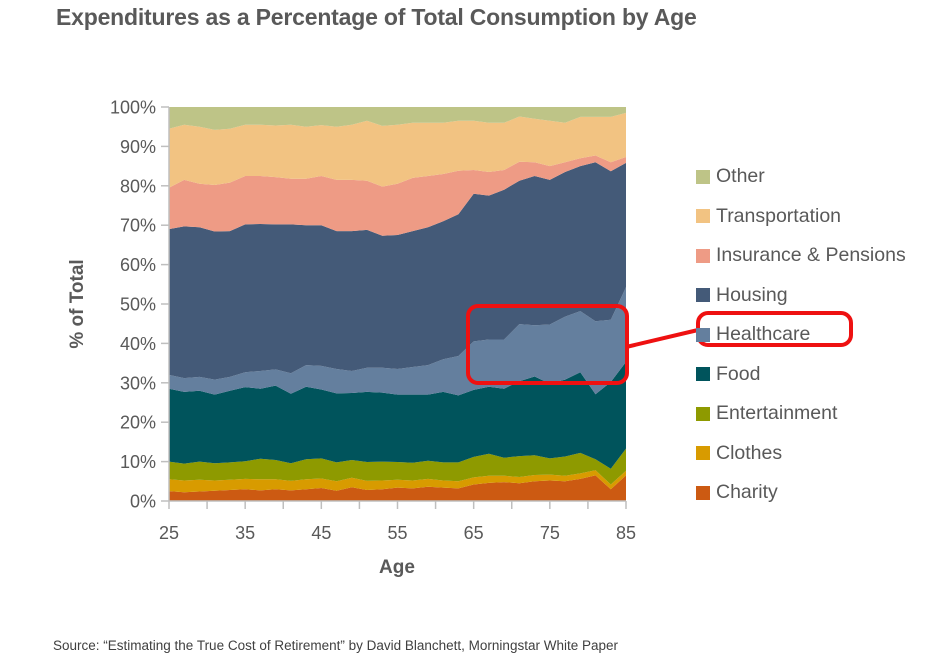 The image size is (936, 658). Describe the element at coordinates (245, 533) in the screenshot. I see `x-tick-label: 35` at that location.